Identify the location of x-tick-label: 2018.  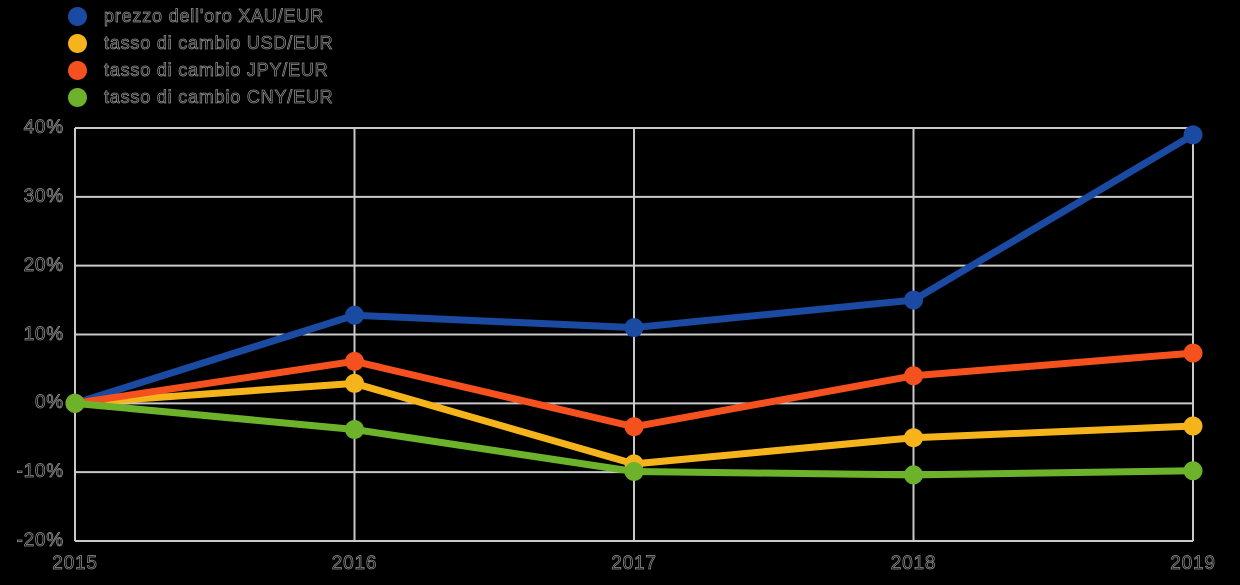
(913, 564).